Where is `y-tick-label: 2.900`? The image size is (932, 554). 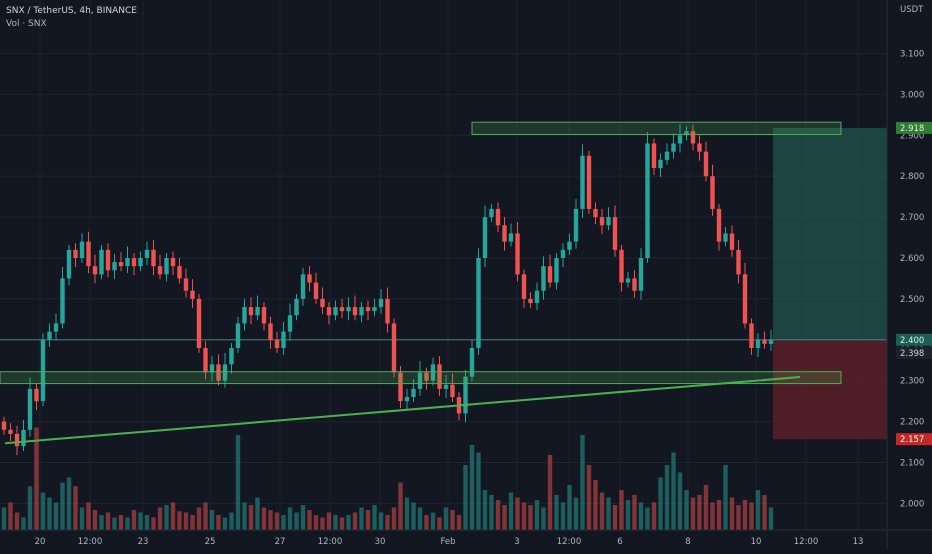
y-tick-label: 2.900 is located at coordinates (912, 136).